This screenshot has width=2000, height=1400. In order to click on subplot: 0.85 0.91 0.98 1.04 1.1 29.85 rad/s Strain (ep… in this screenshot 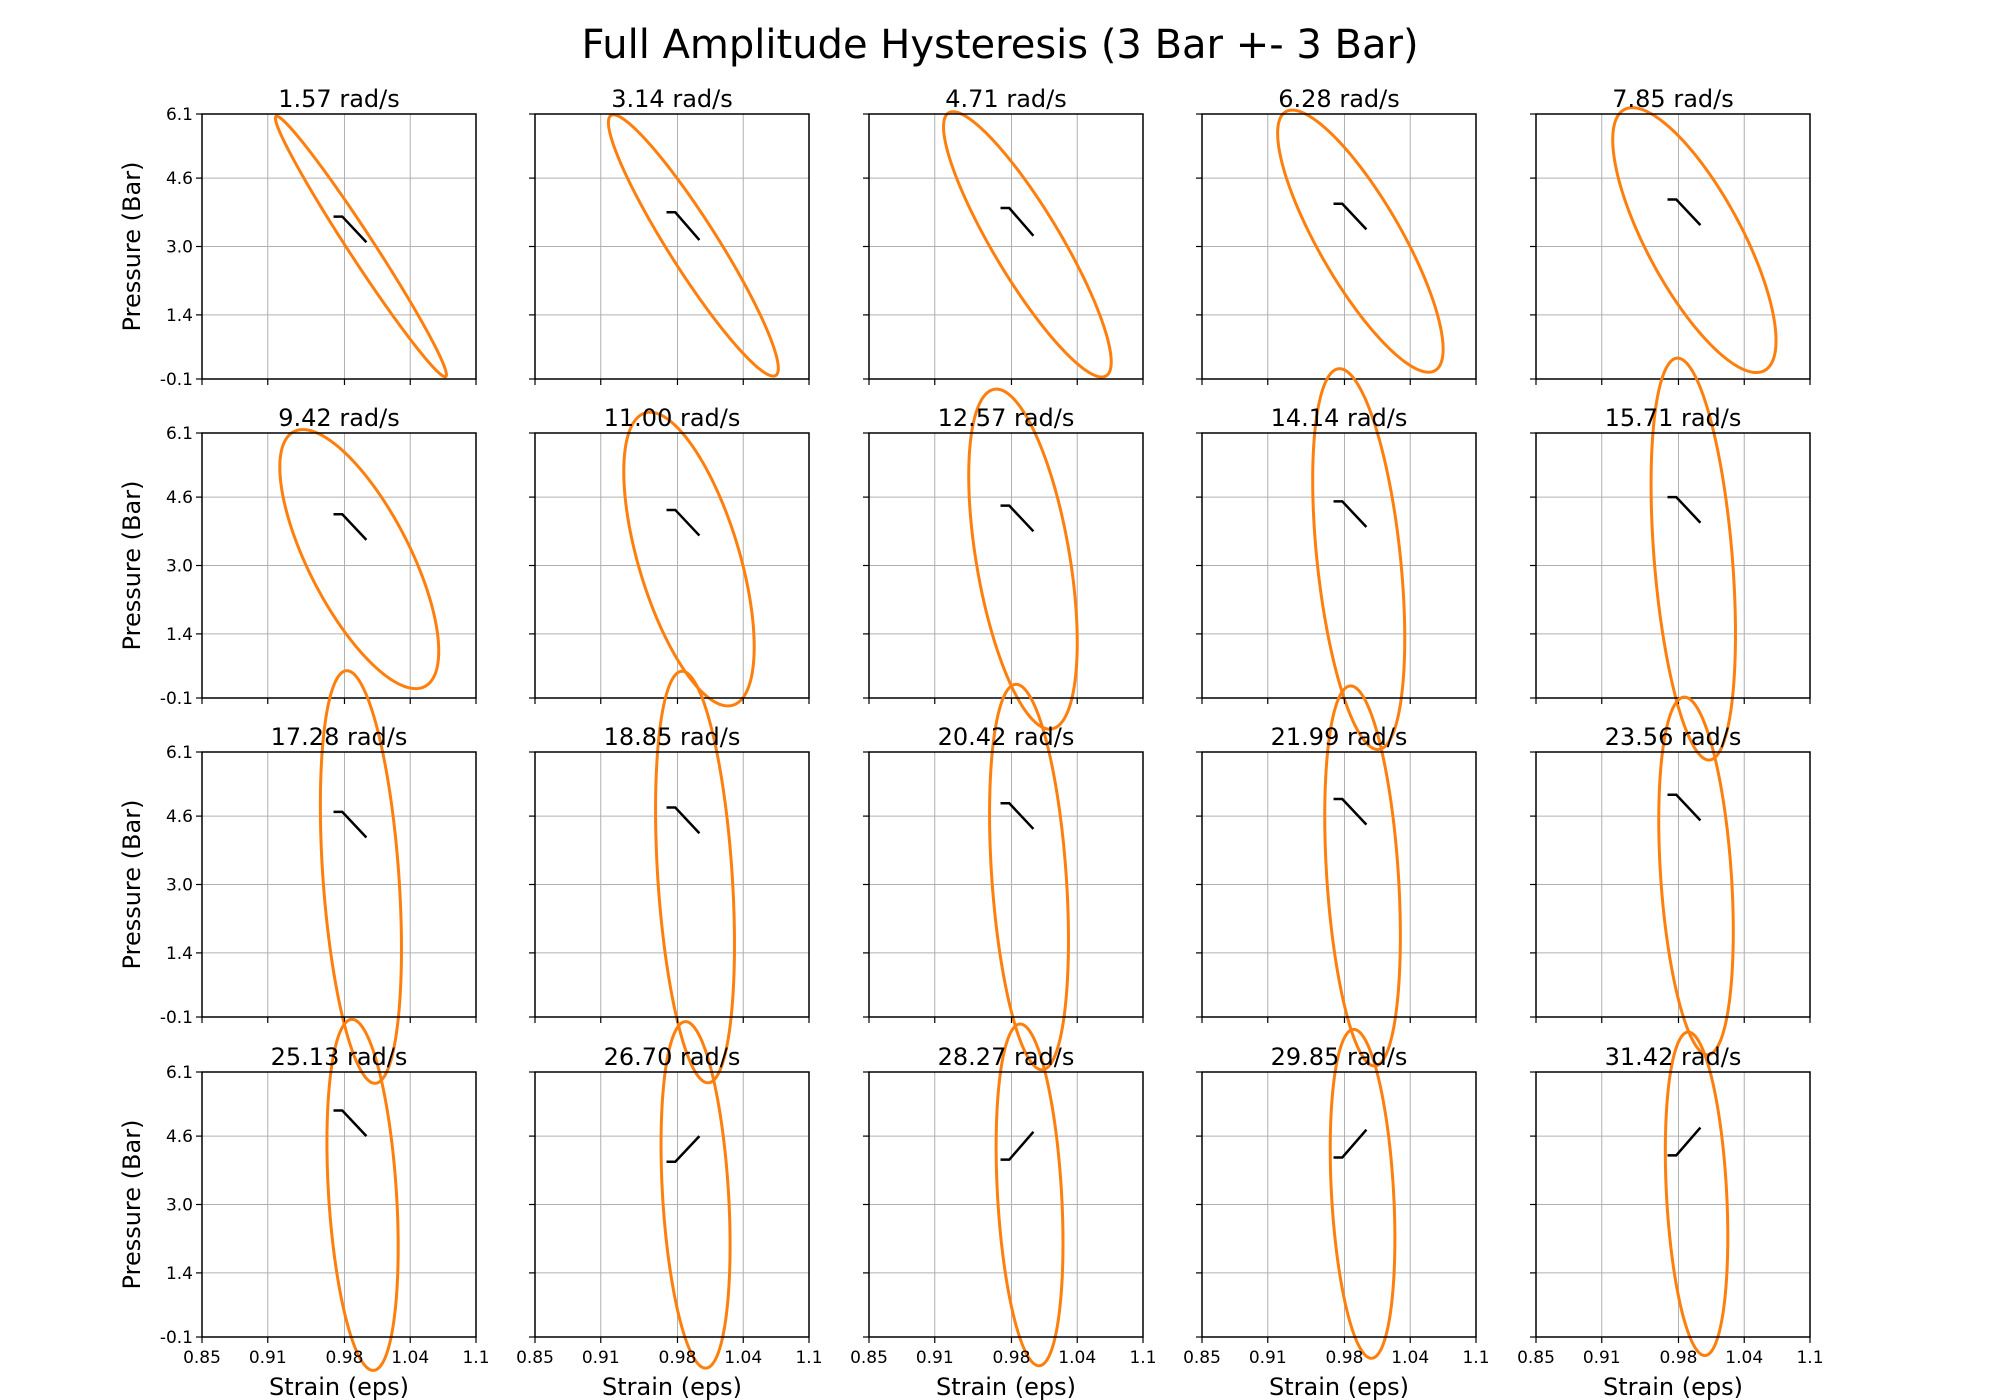, I will do `click(1336, 1213)`.